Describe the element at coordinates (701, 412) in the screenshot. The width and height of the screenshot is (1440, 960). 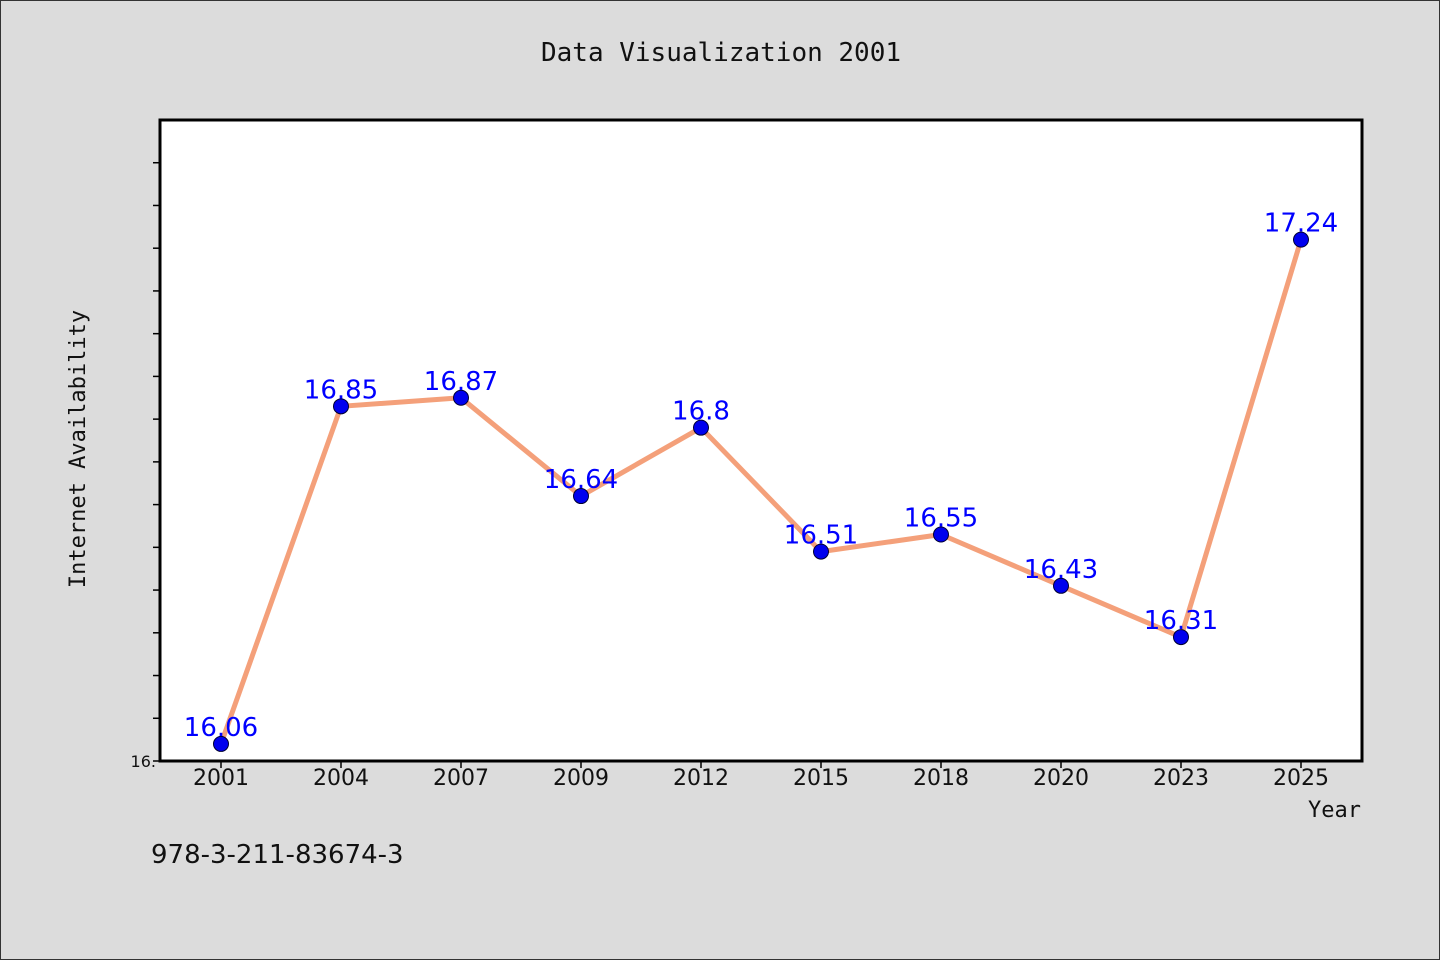
I see `data-label: 16.8` at that location.